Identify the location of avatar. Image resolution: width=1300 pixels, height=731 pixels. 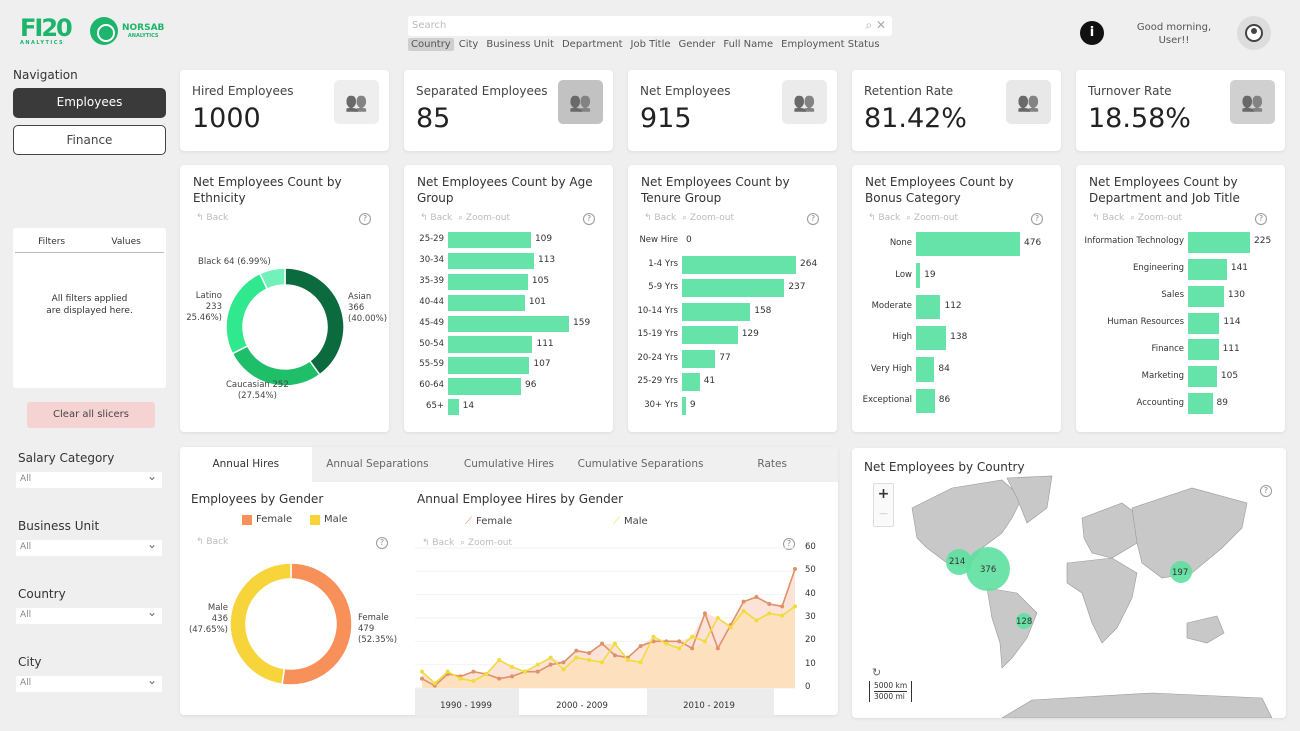
(1254, 33).